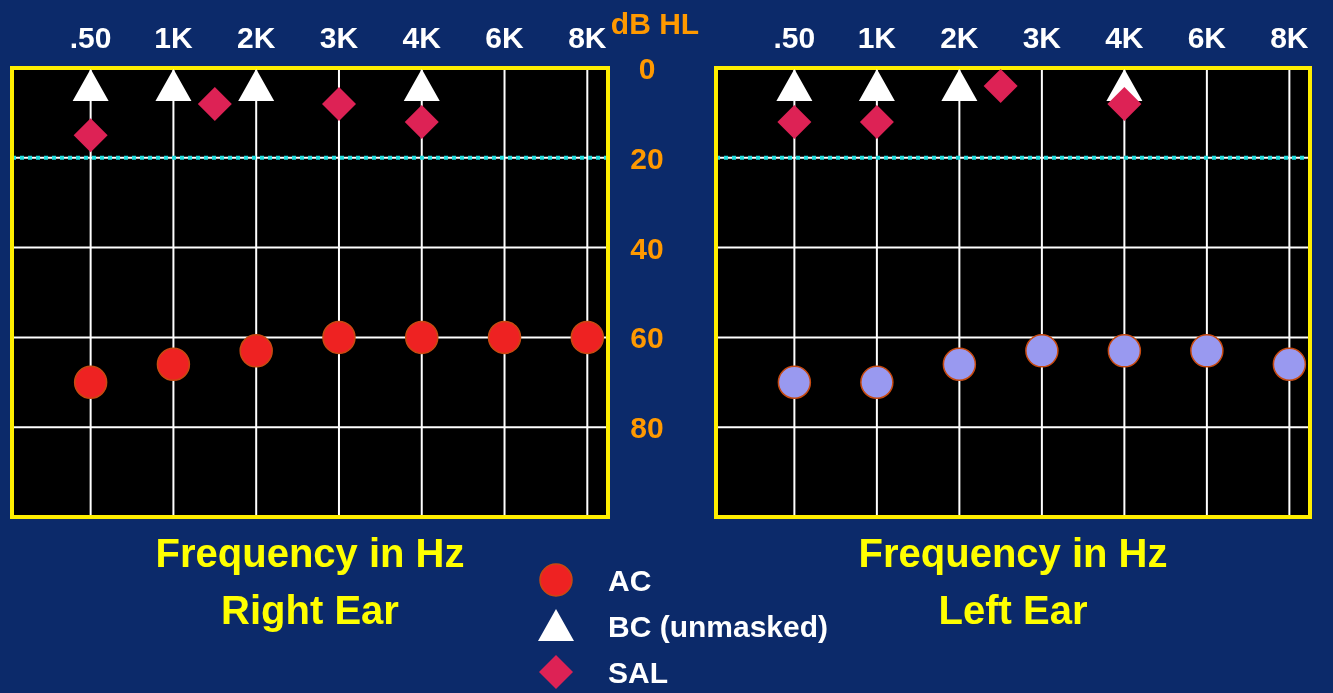 Image resolution: width=1333 pixels, height=693 pixels. I want to click on y-axis-title: dB HL, so click(655, 23).